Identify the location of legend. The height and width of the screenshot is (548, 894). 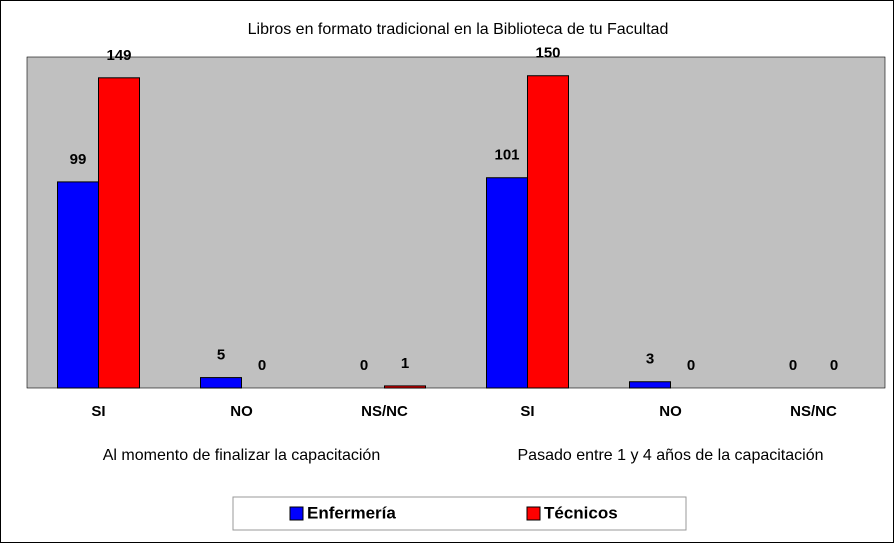
(459, 513).